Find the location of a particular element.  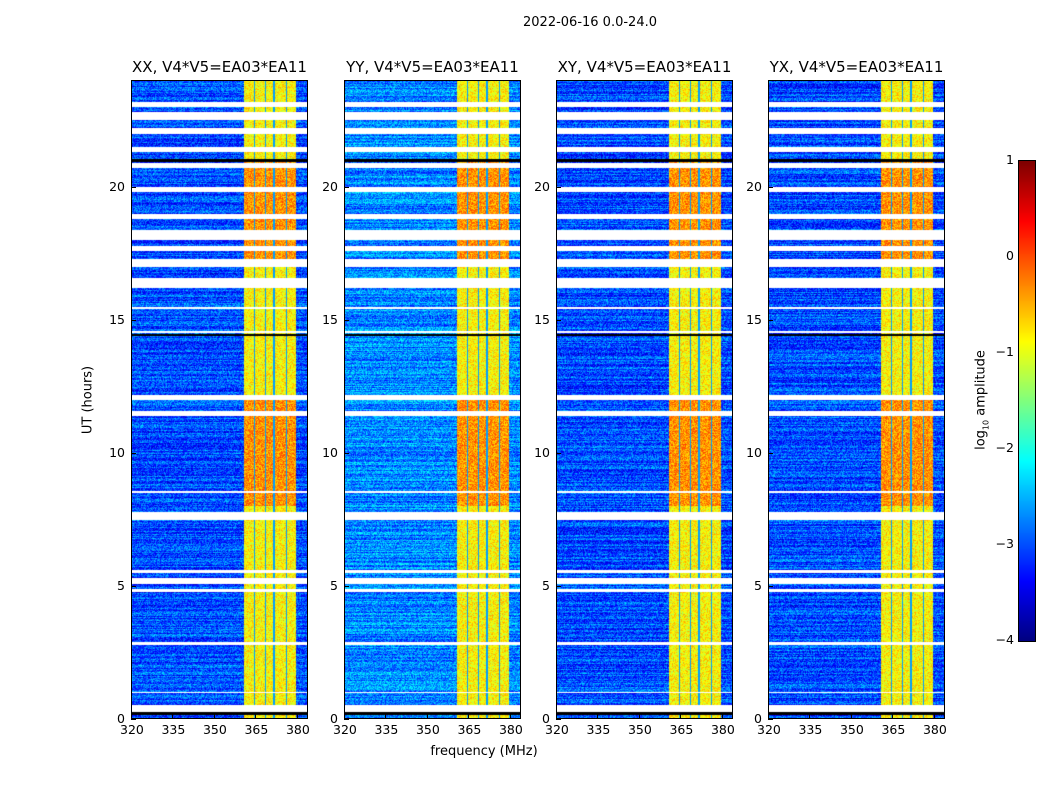

colorbar-tick-label: 0 is located at coordinates (1010, 255).